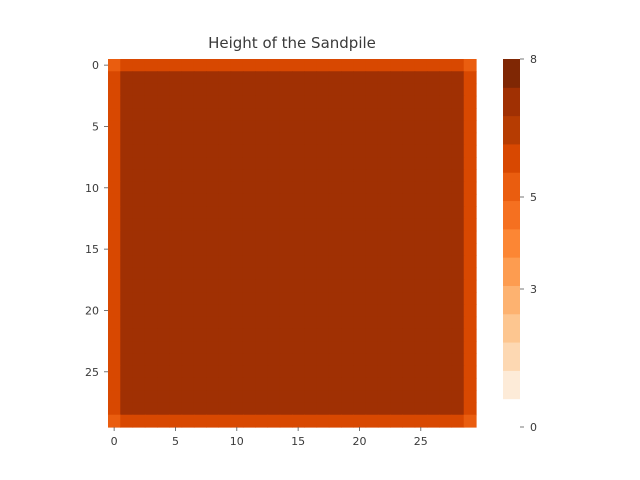 This screenshot has height=480, width=640. Describe the element at coordinates (292, 43) in the screenshot. I see `chart-title: Height of the Sandpile` at that location.